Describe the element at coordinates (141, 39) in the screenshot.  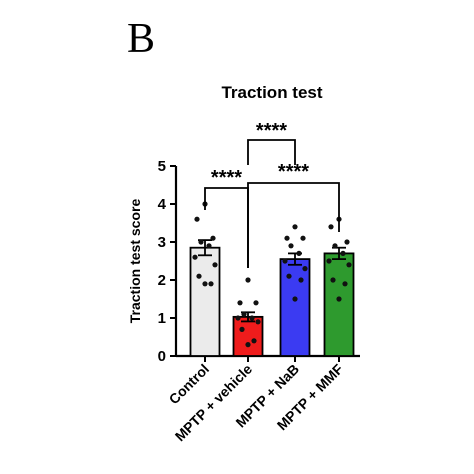
I see `panel-letter: B` at that location.